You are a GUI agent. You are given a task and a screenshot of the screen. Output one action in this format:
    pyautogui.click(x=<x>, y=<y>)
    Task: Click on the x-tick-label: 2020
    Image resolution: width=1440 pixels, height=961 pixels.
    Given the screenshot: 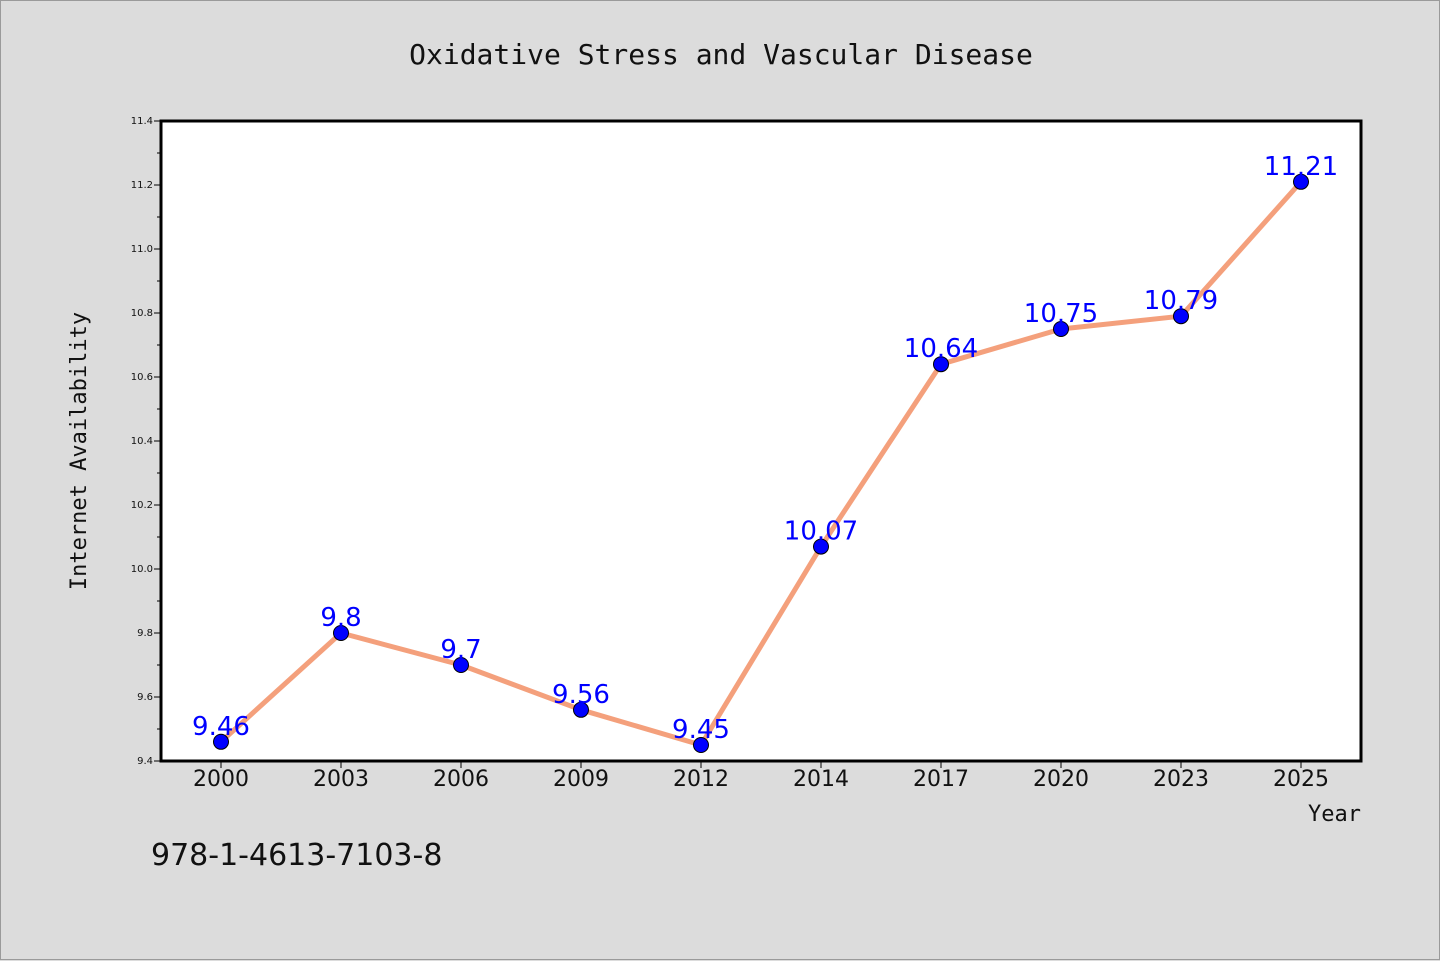 What is the action you would take?
    pyautogui.click(x=1061, y=779)
    